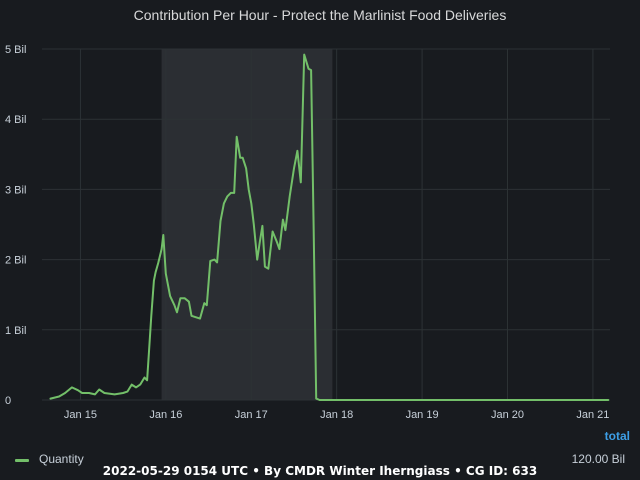 The width and height of the screenshot is (640, 480). Describe the element at coordinates (165, 415) in the screenshot. I see `x-tick-label: Jan 16` at that location.